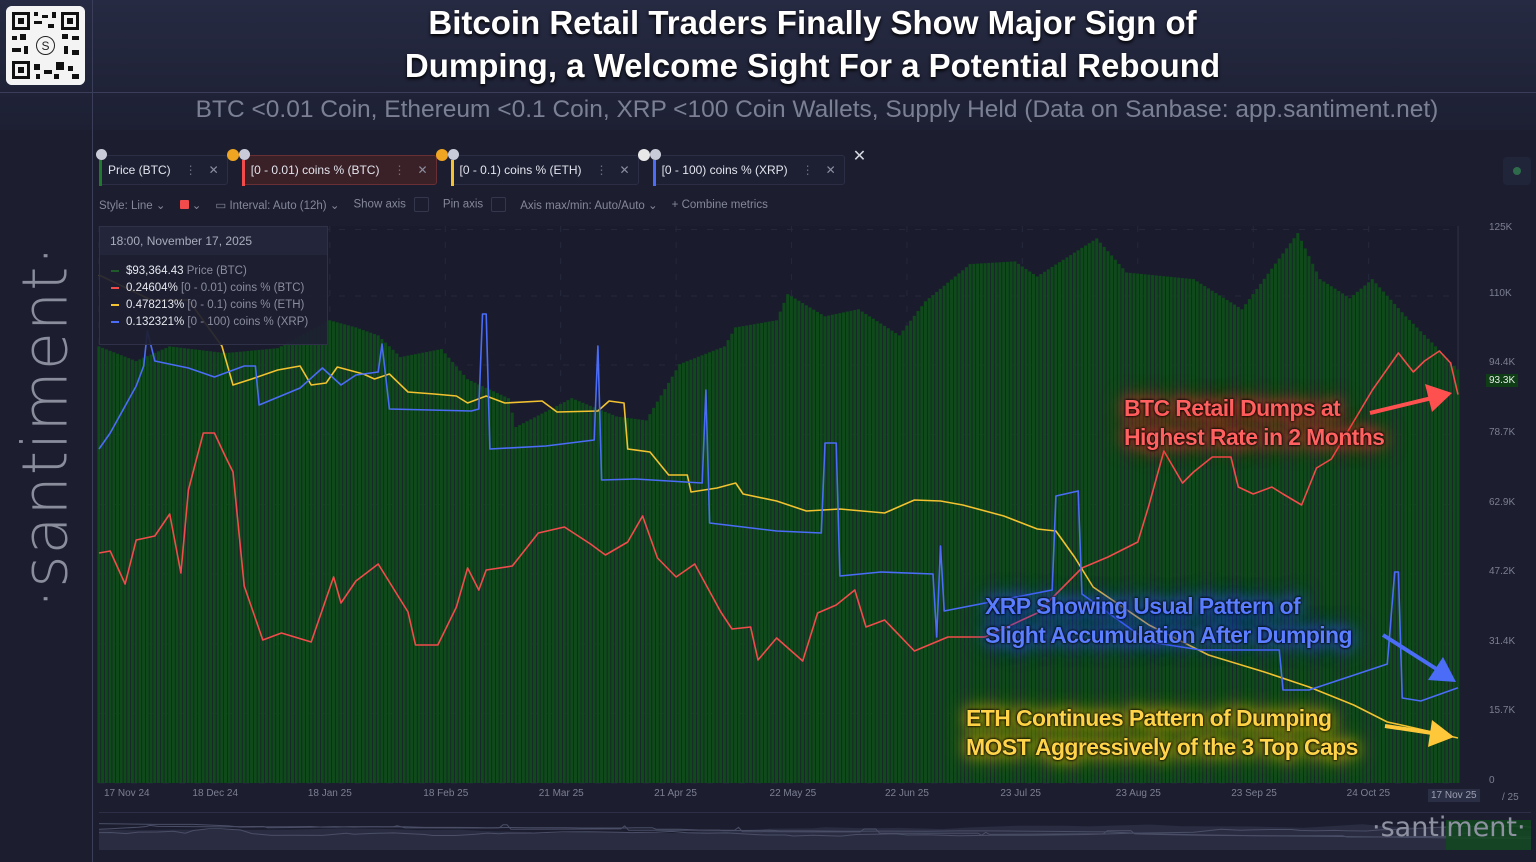 Image resolution: width=1536 pixels, height=862 pixels. What do you see at coordinates (391, 204) in the screenshot?
I see `show-axis-toggle: Show axis` at bounding box center [391, 204].